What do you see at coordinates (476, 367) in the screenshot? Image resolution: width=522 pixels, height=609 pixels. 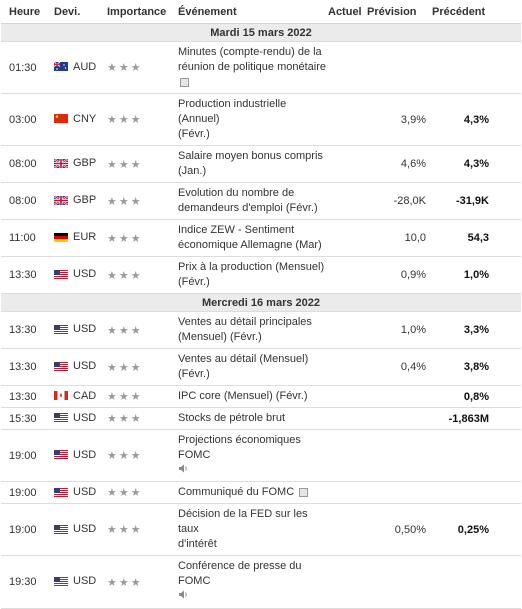 I see `previous-value: 3,8%` at bounding box center [476, 367].